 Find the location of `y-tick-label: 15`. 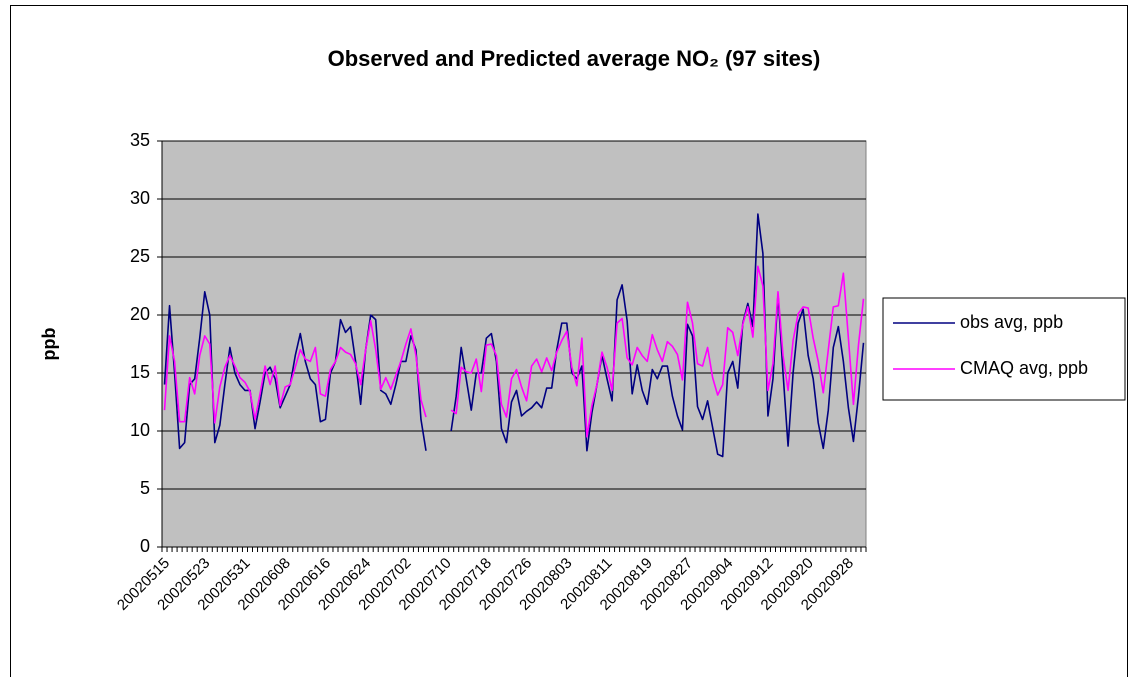

y-tick-label: 15 is located at coordinates (140, 372).